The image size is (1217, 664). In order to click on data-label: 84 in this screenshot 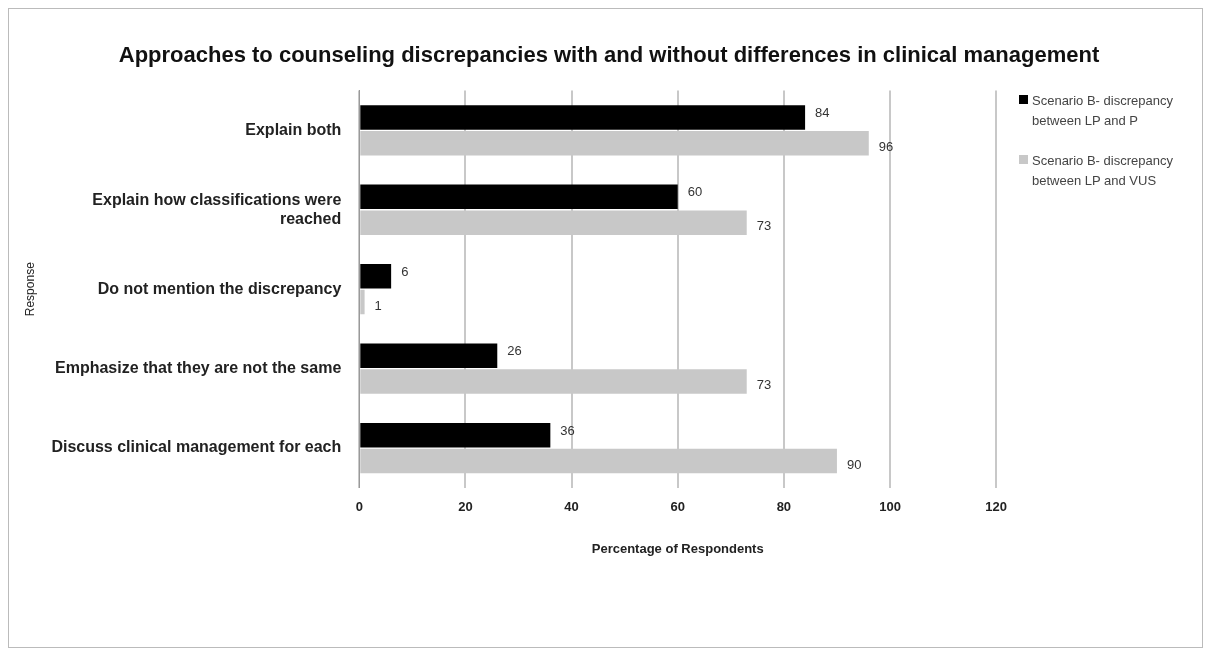, I will do `click(822, 112)`.